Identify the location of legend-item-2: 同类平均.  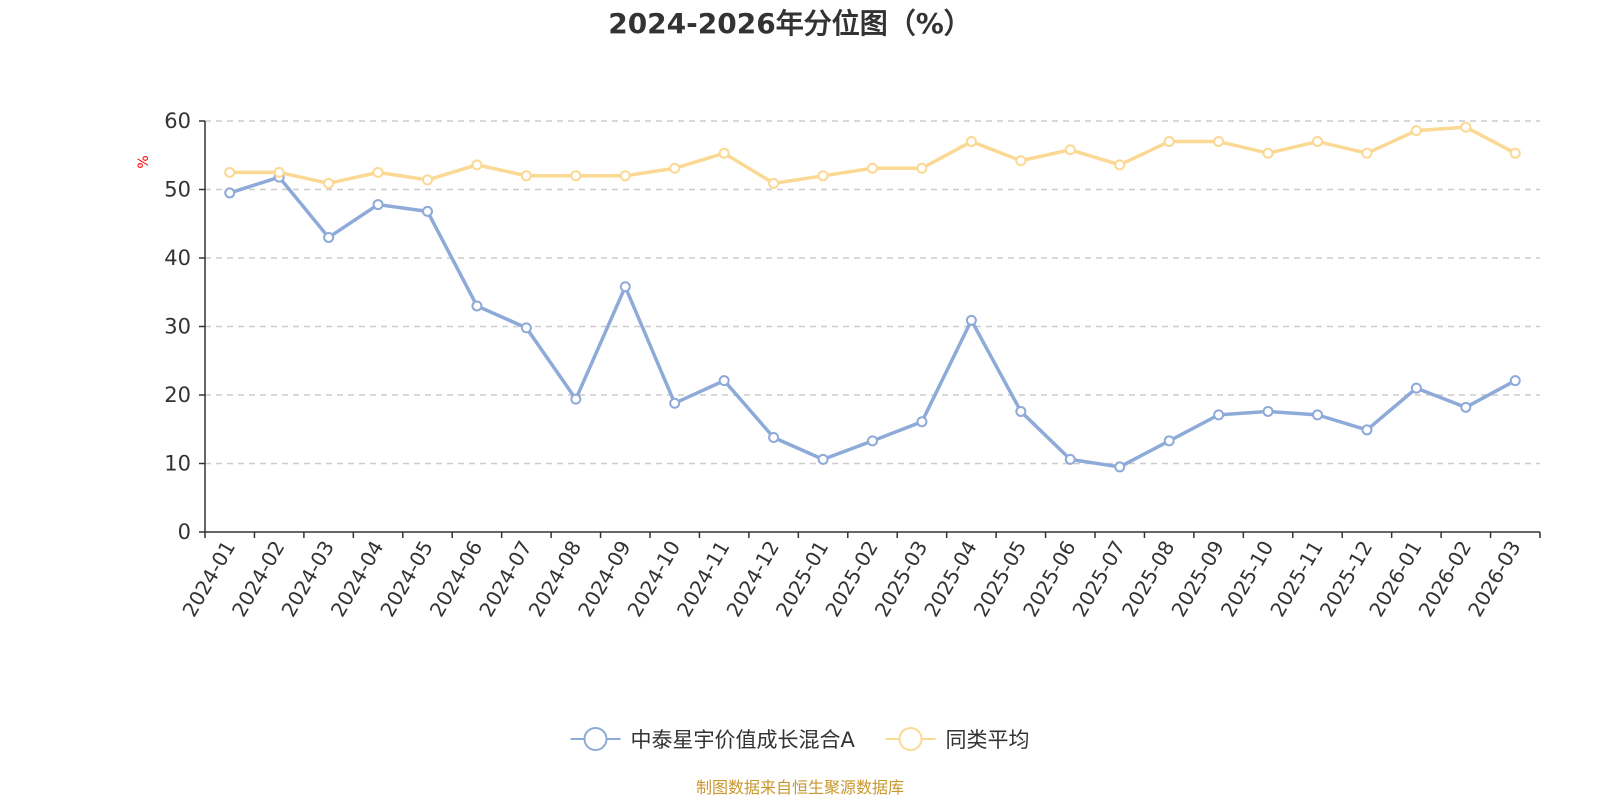
(957, 739).